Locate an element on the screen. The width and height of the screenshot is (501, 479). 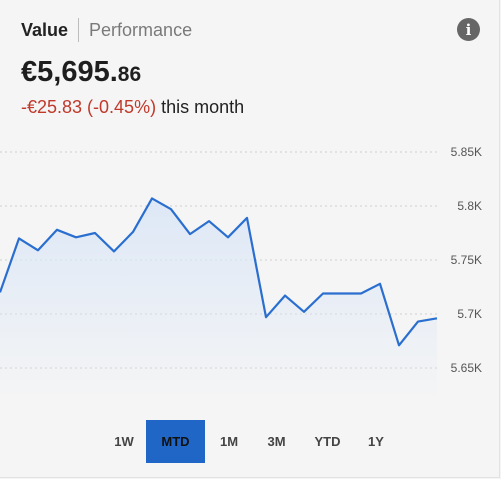
value-main: €5,695. is located at coordinates (69, 72).